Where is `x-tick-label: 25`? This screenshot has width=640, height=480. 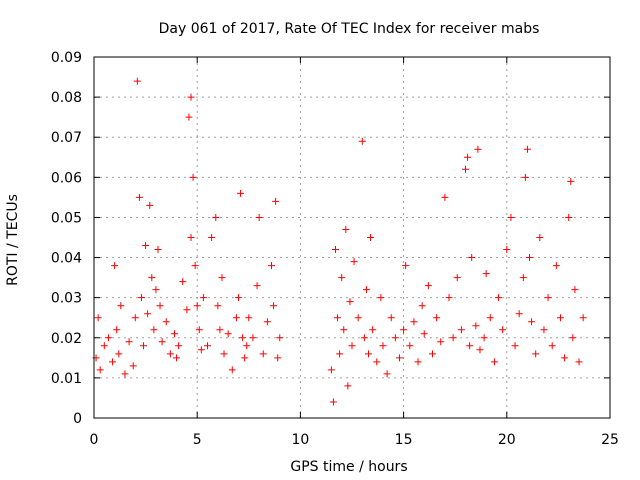
x-tick-label: 25 is located at coordinates (610, 440).